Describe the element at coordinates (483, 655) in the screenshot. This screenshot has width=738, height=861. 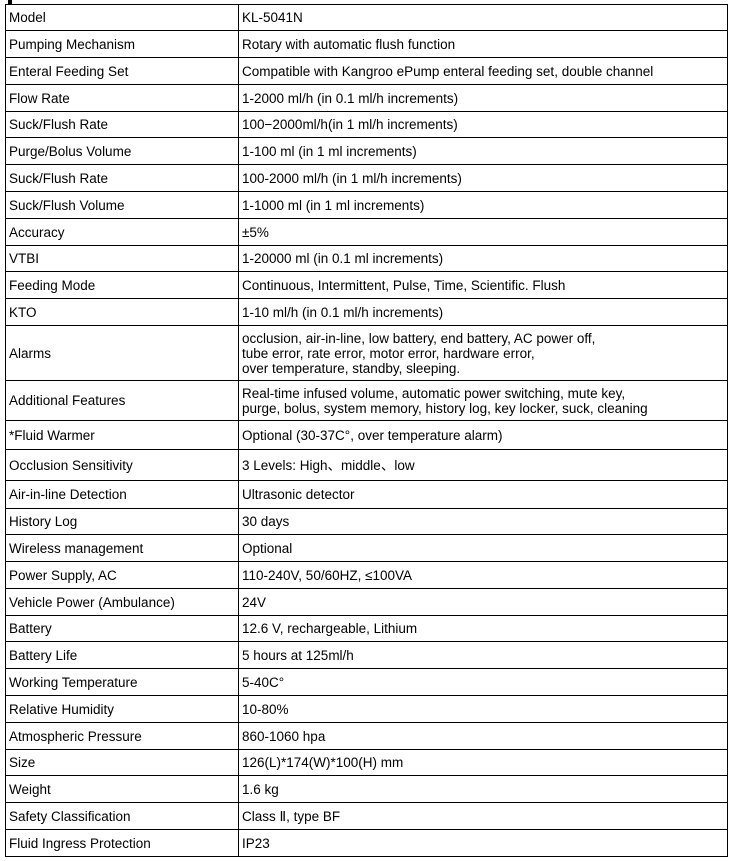
I see `spec-value: 5 hours at 125ml/h` at that location.